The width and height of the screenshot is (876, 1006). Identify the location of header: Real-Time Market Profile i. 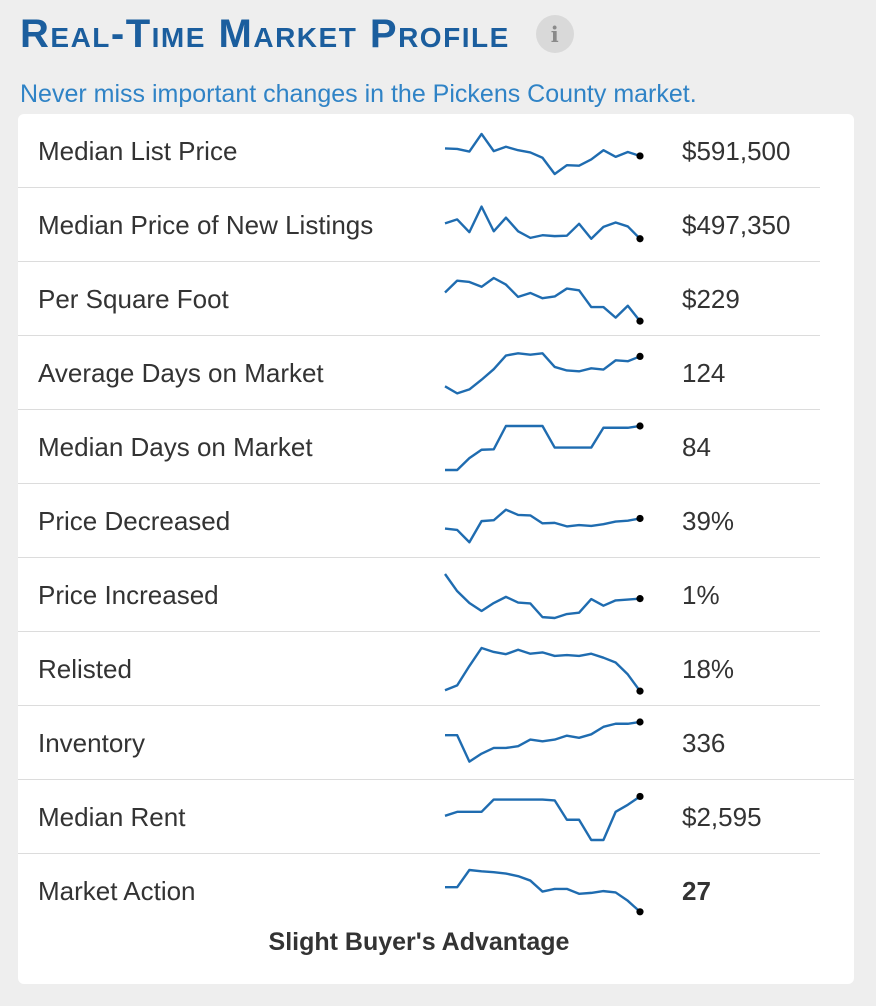
(297, 34).